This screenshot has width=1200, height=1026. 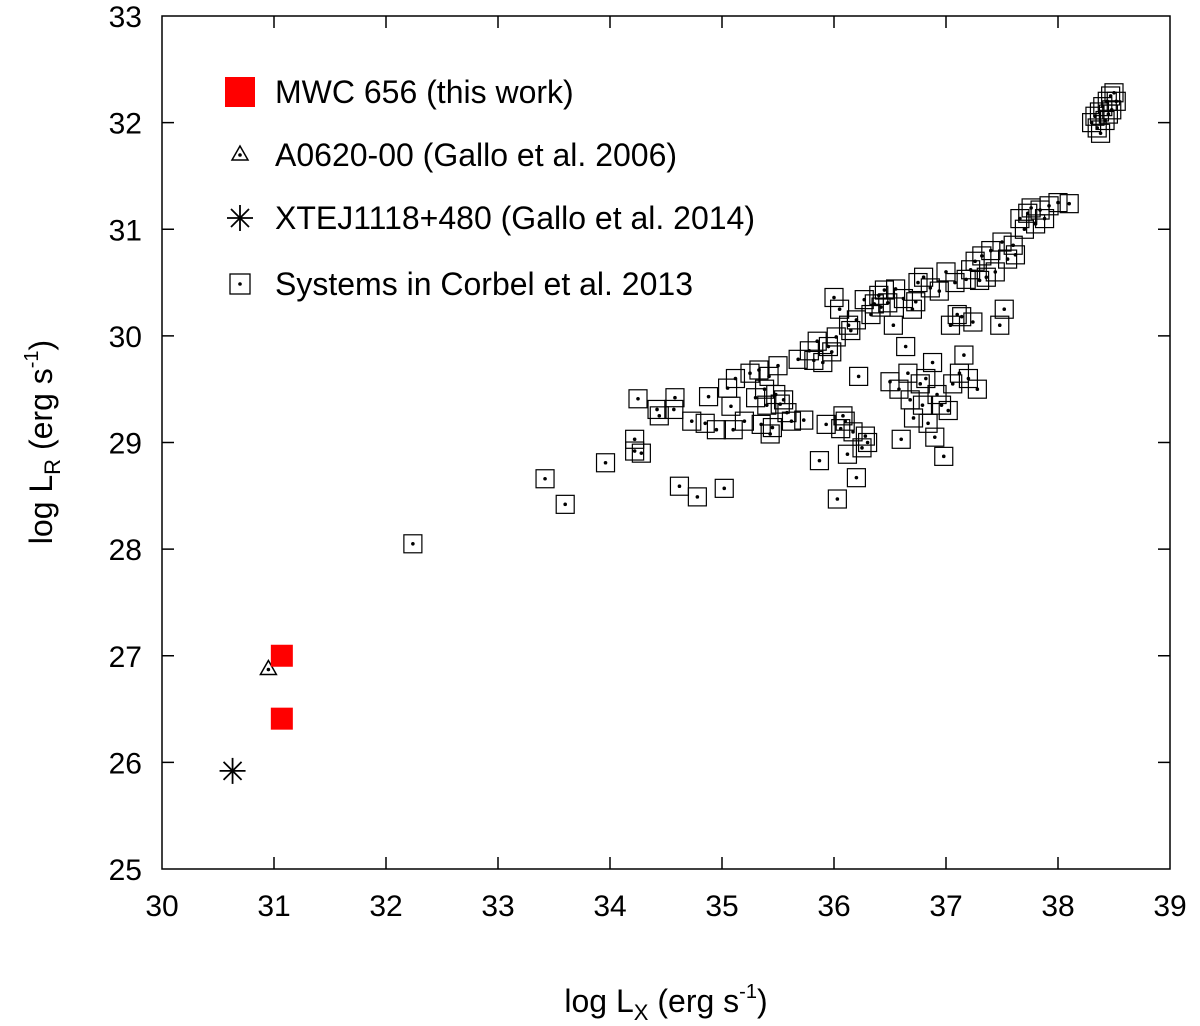 I want to click on legend-marker-xtej1118, so click(x=240, y=218).